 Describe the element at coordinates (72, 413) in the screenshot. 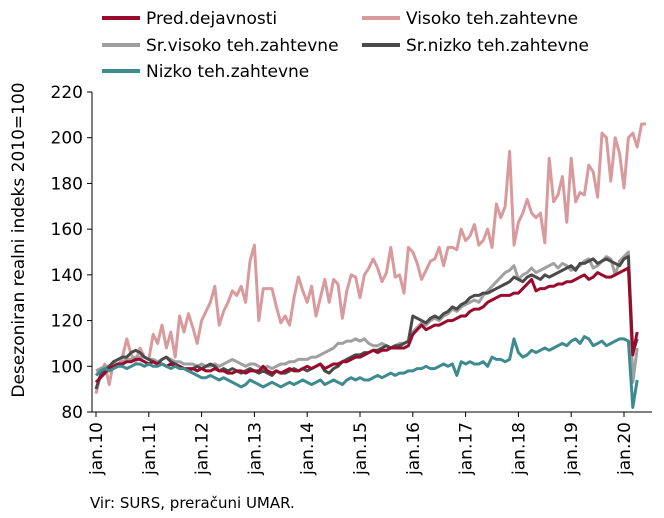

I see `y-tick-label: 80` at that location.